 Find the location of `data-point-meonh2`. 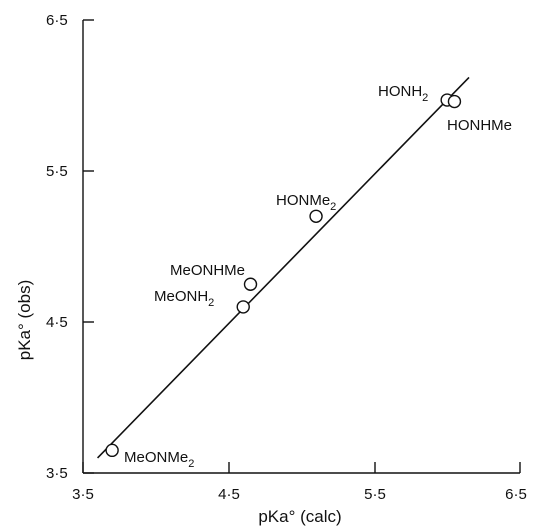

data-point-meonh2 is located at coordinates (243, 307).